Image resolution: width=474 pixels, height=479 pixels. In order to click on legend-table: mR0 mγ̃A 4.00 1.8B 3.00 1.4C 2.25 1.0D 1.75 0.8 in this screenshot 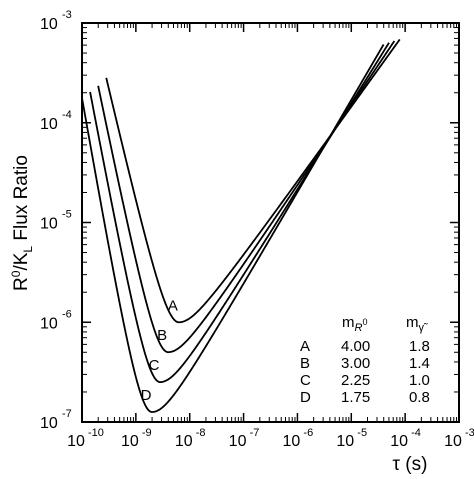, I will do `click(365, 360)`.